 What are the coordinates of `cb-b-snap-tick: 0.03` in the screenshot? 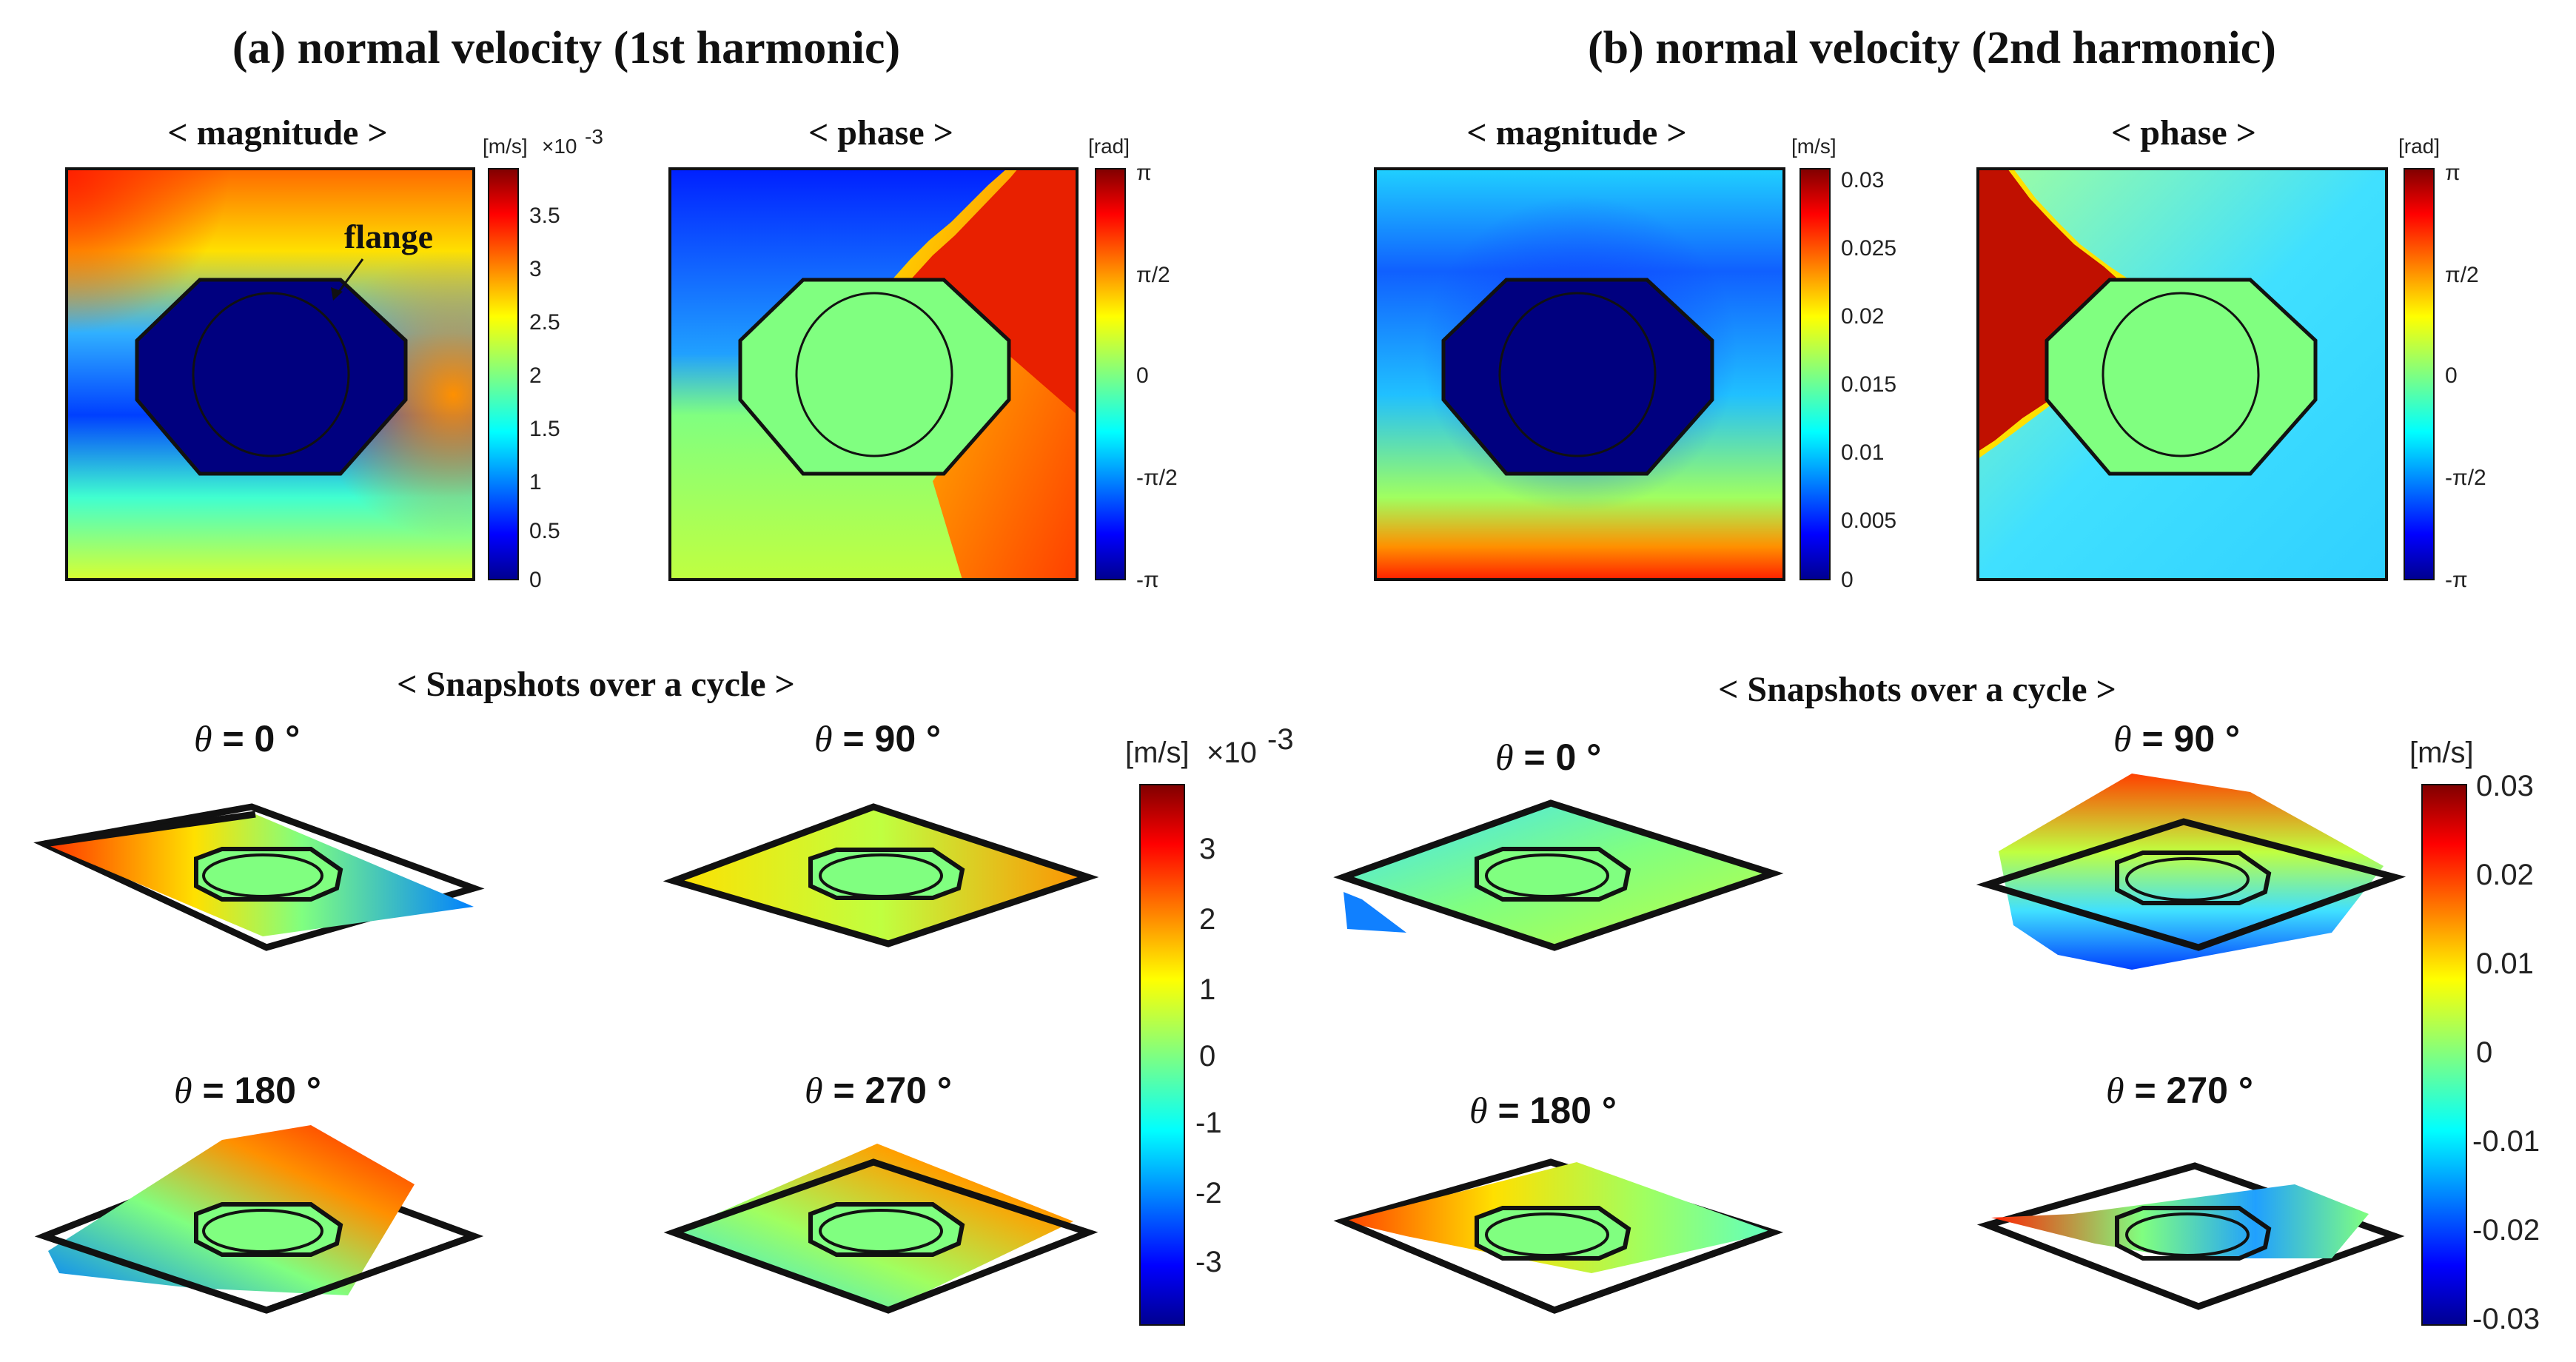 It's located at (2505, 786).